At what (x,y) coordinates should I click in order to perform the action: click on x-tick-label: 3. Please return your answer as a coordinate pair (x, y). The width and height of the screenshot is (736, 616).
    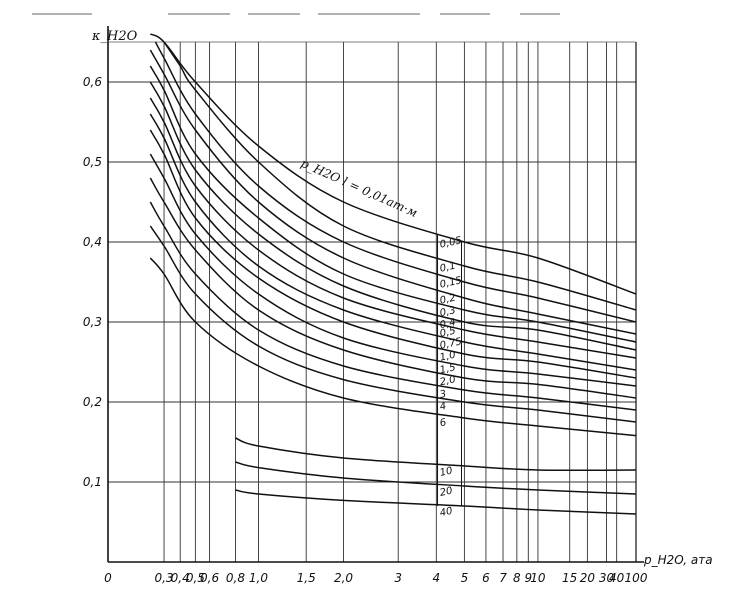
    Looking at the image, I should click on (398, 578).